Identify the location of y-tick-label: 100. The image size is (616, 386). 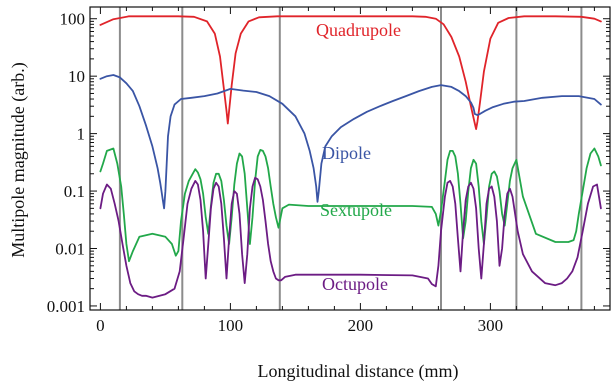
(73, 19).